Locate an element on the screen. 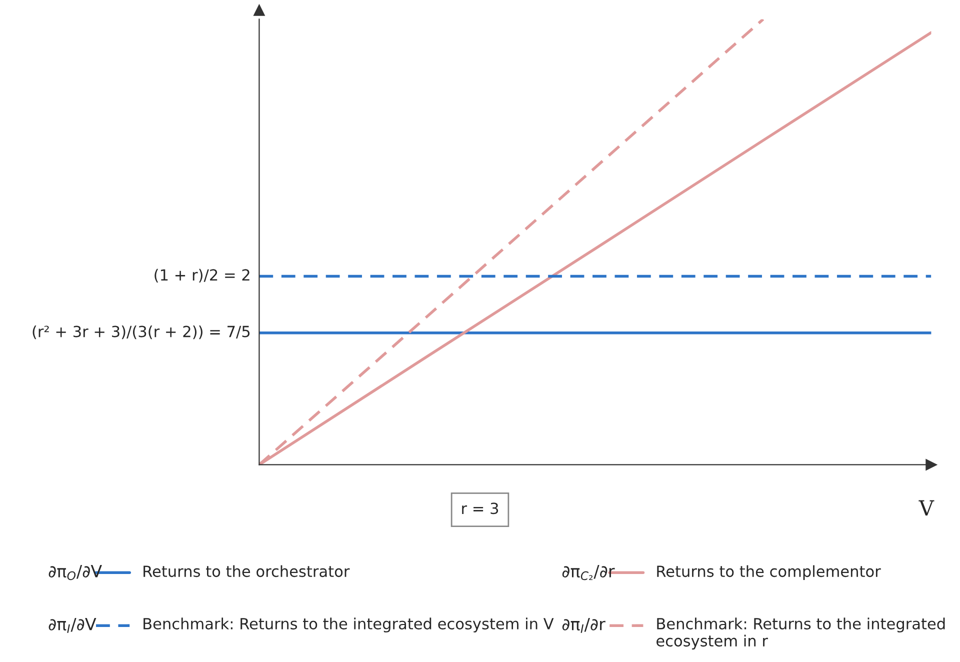  x-axis-title: V is located at coordinates (926, 508).